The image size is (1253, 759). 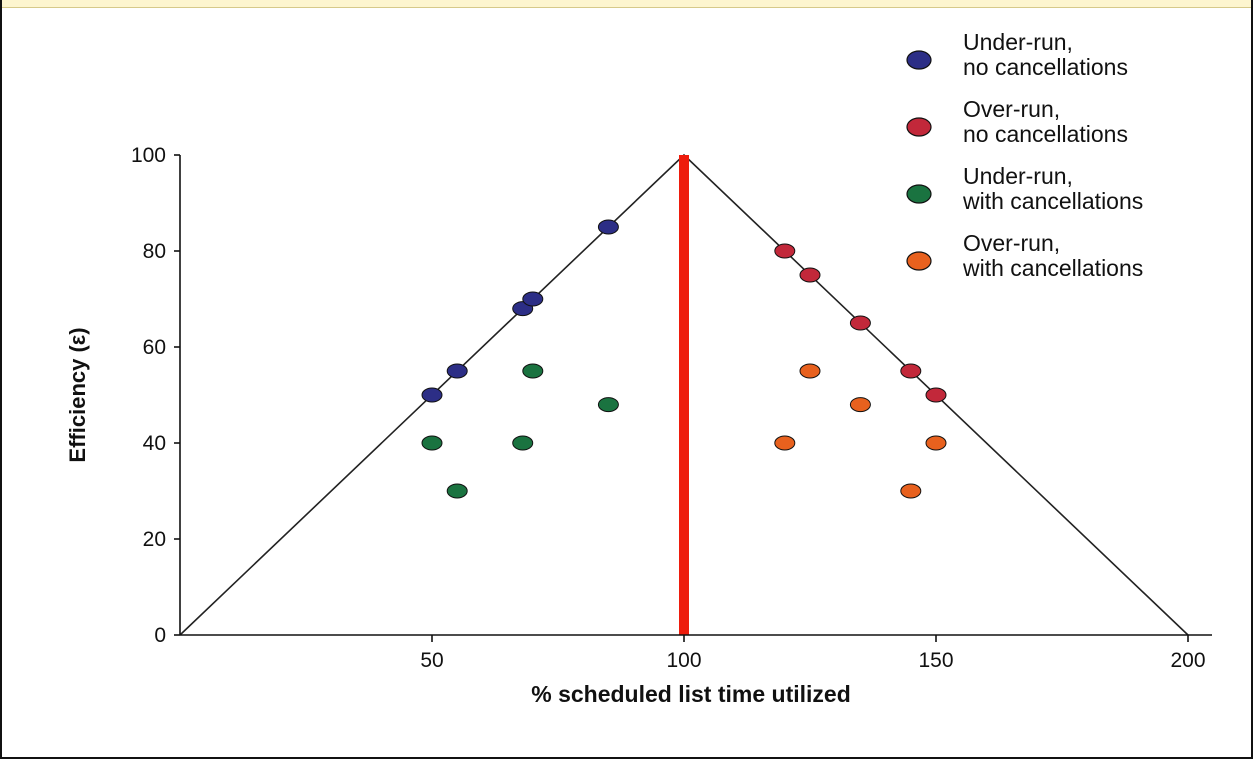 What do you see at coordinates (154, 347) in the screenshot?
I see `y-tick-label-60: 60` at bounding box center [154, 347].